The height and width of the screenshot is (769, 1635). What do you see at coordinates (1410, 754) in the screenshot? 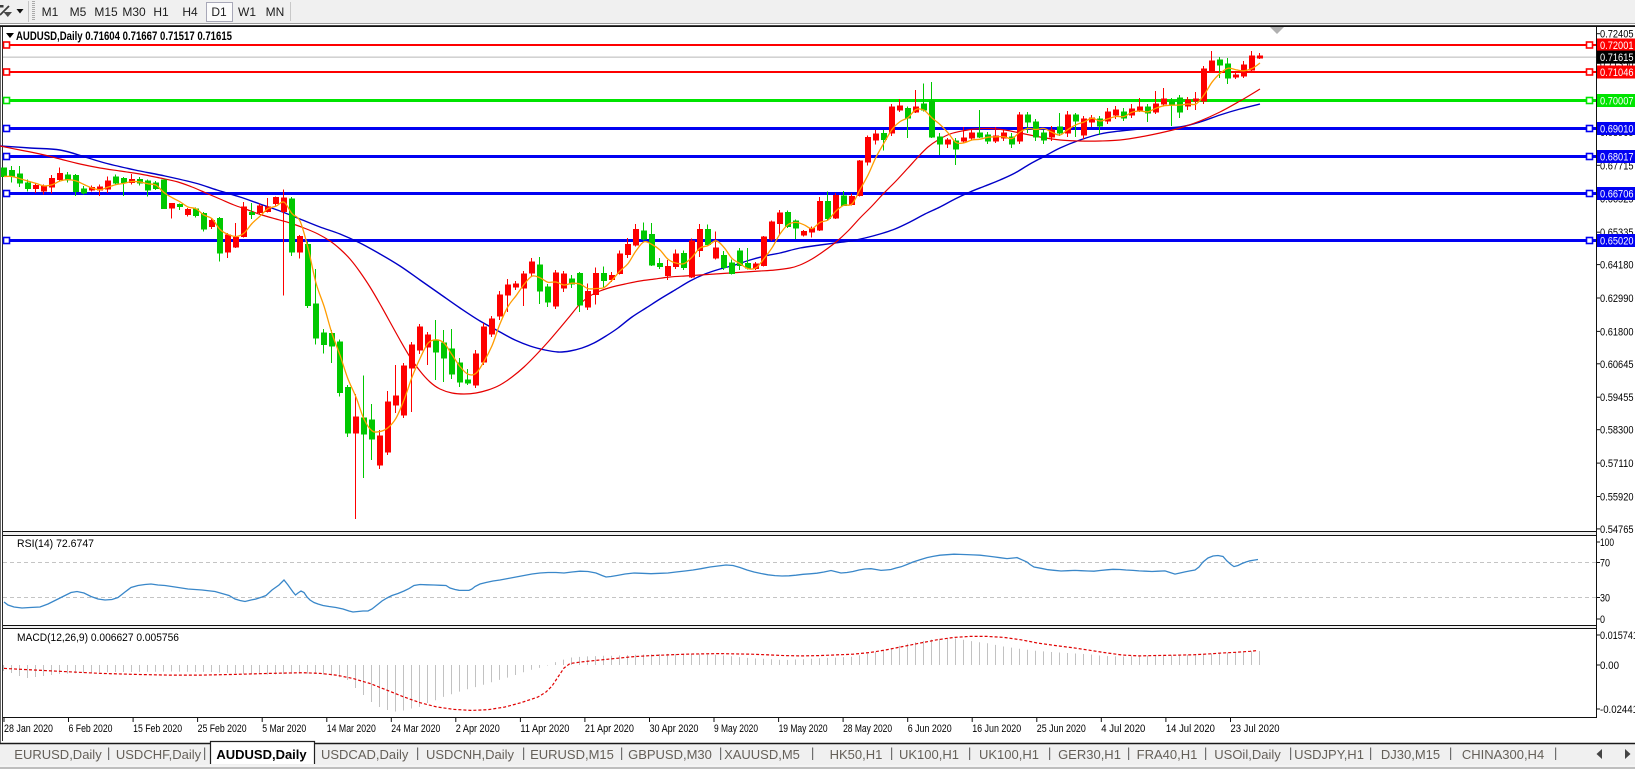
I see `svg-text: DJ30,M15` at bounding box center [1410, 754].